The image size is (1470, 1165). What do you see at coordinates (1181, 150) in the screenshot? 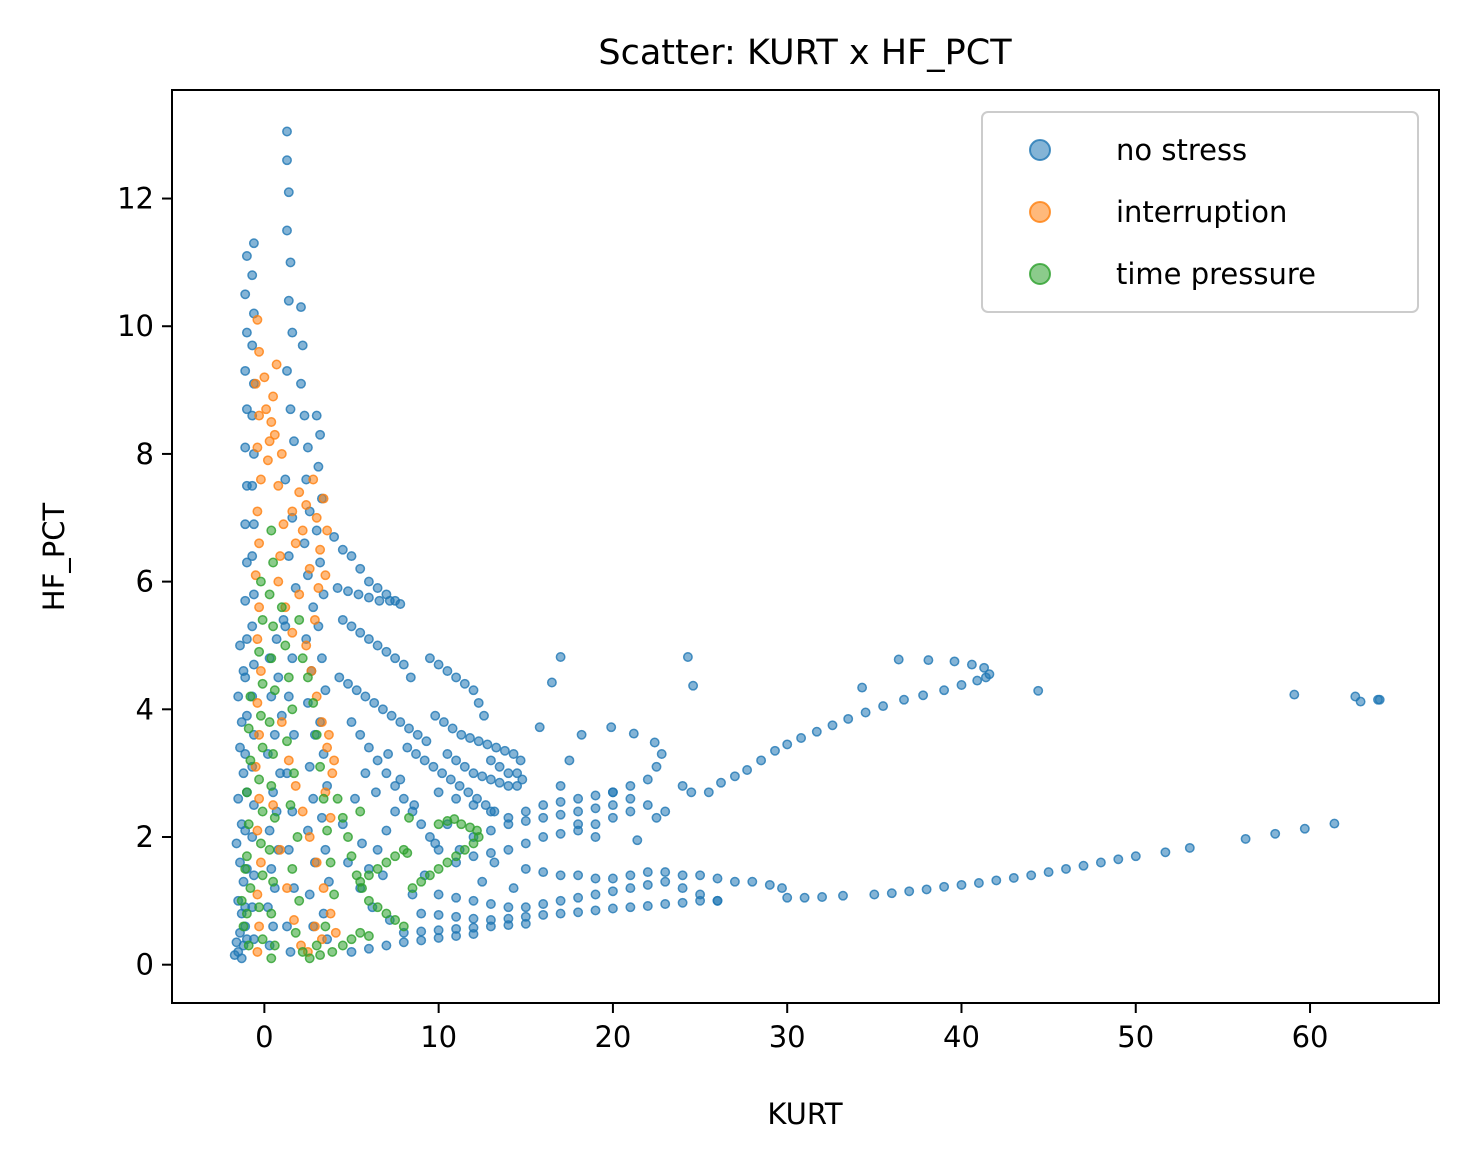
I see `legend-label: no stress` at bounding box center [1181, 150].